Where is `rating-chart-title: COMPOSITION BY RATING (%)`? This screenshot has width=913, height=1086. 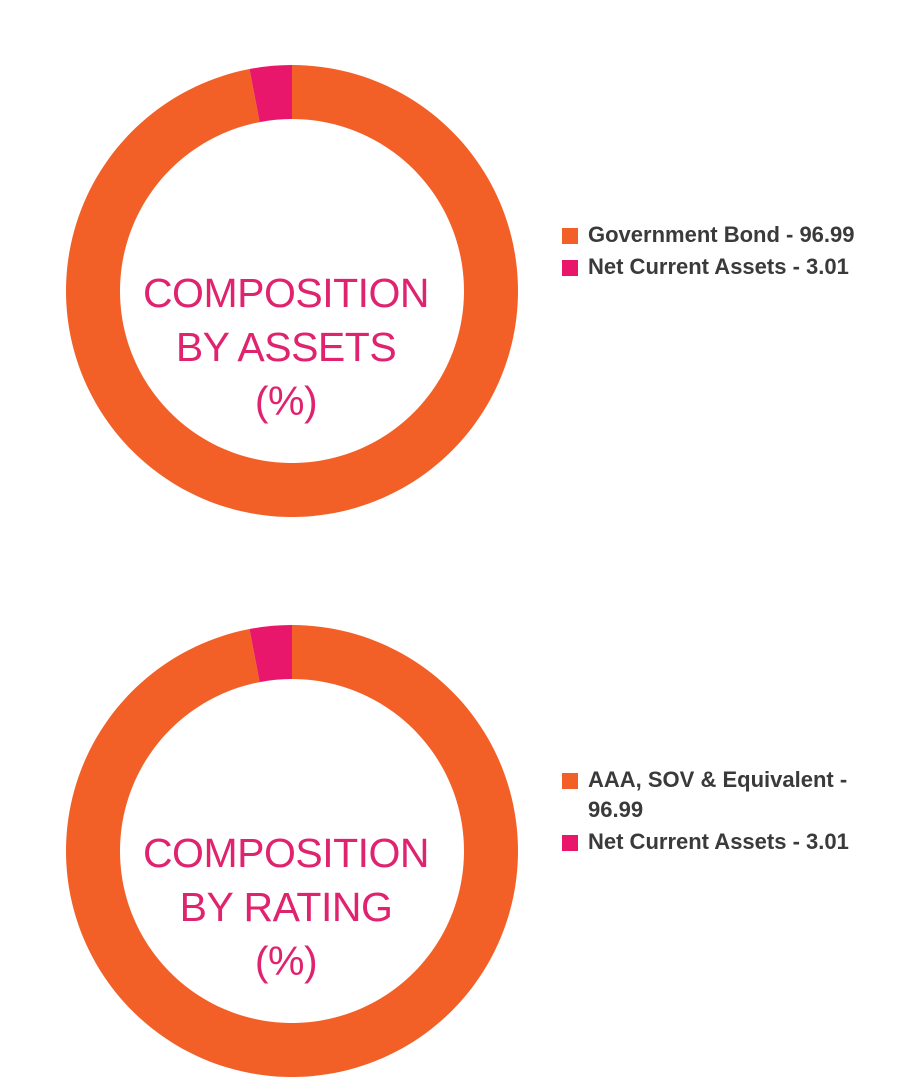 rating-chart-title: COMPOSITION BY RATING (%) is located at coordinates (286, 907).